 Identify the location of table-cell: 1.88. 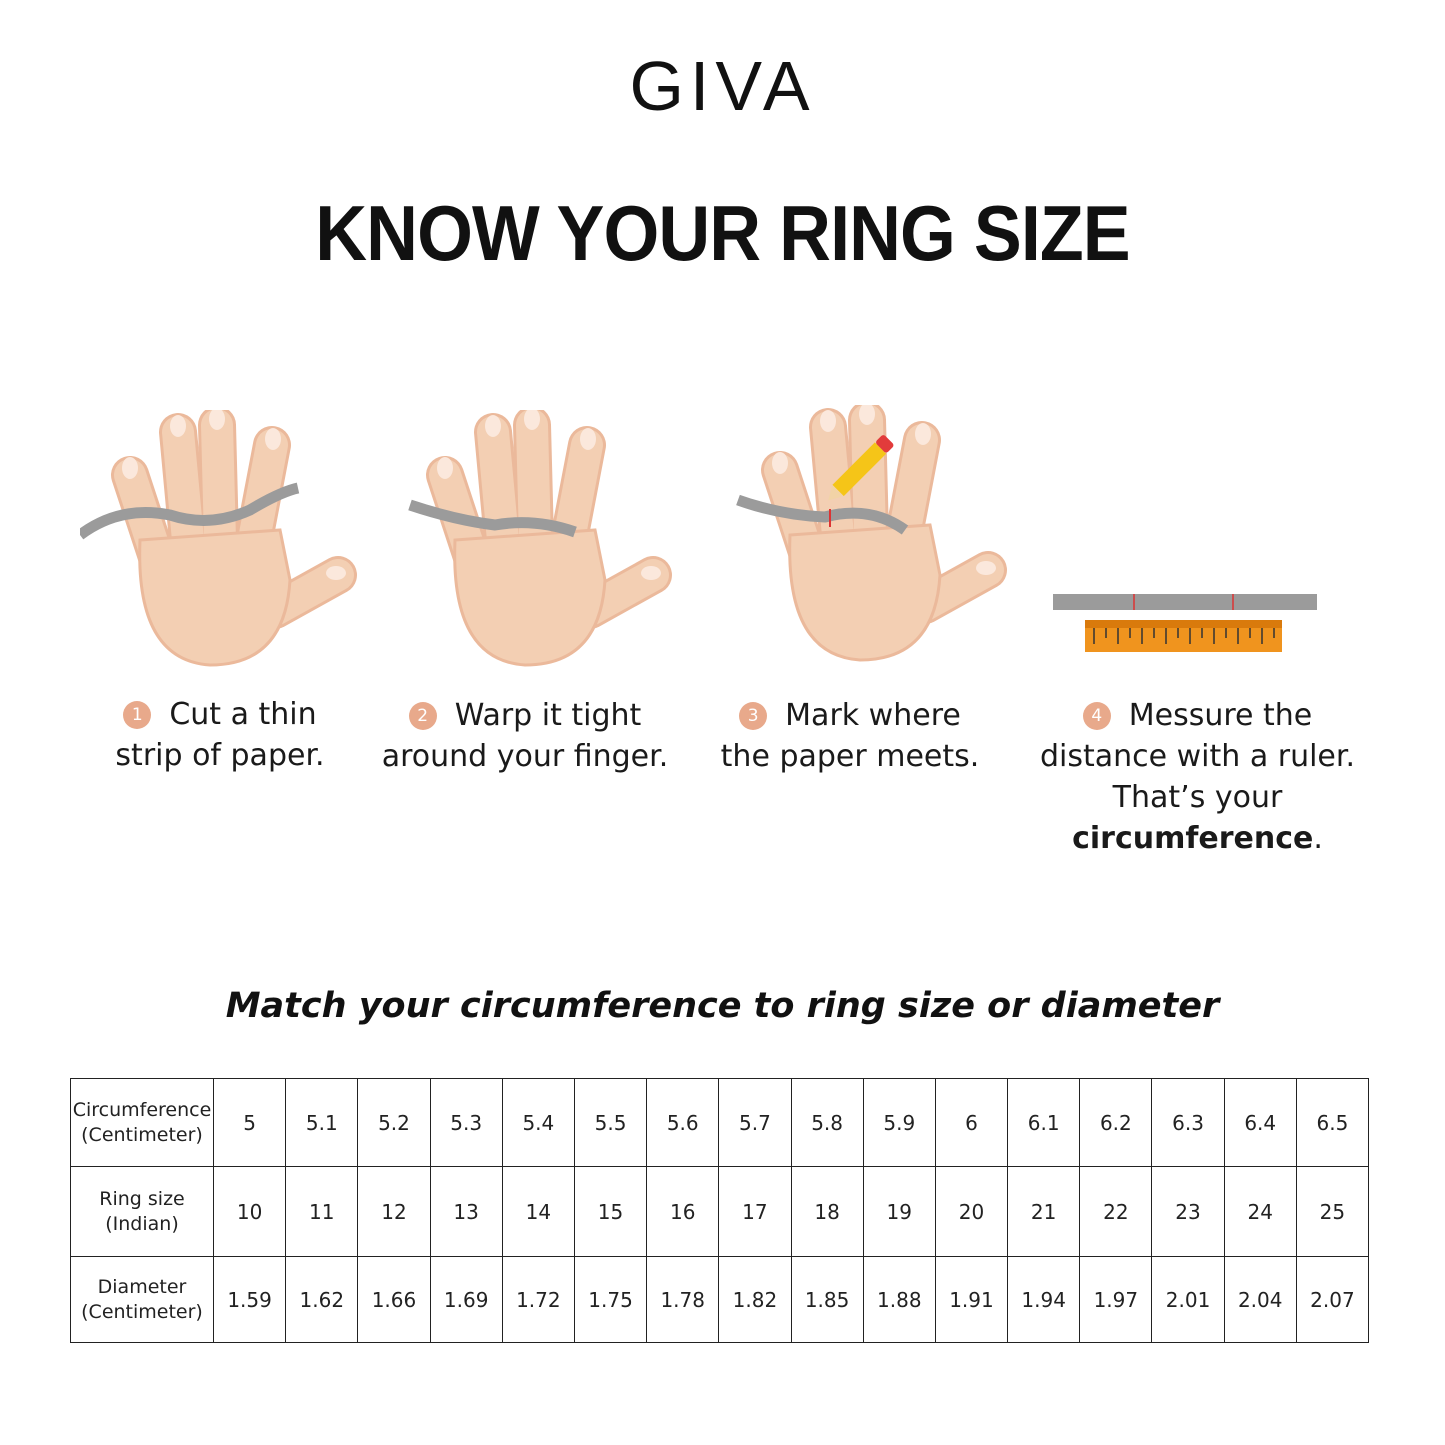
(899, 1299).